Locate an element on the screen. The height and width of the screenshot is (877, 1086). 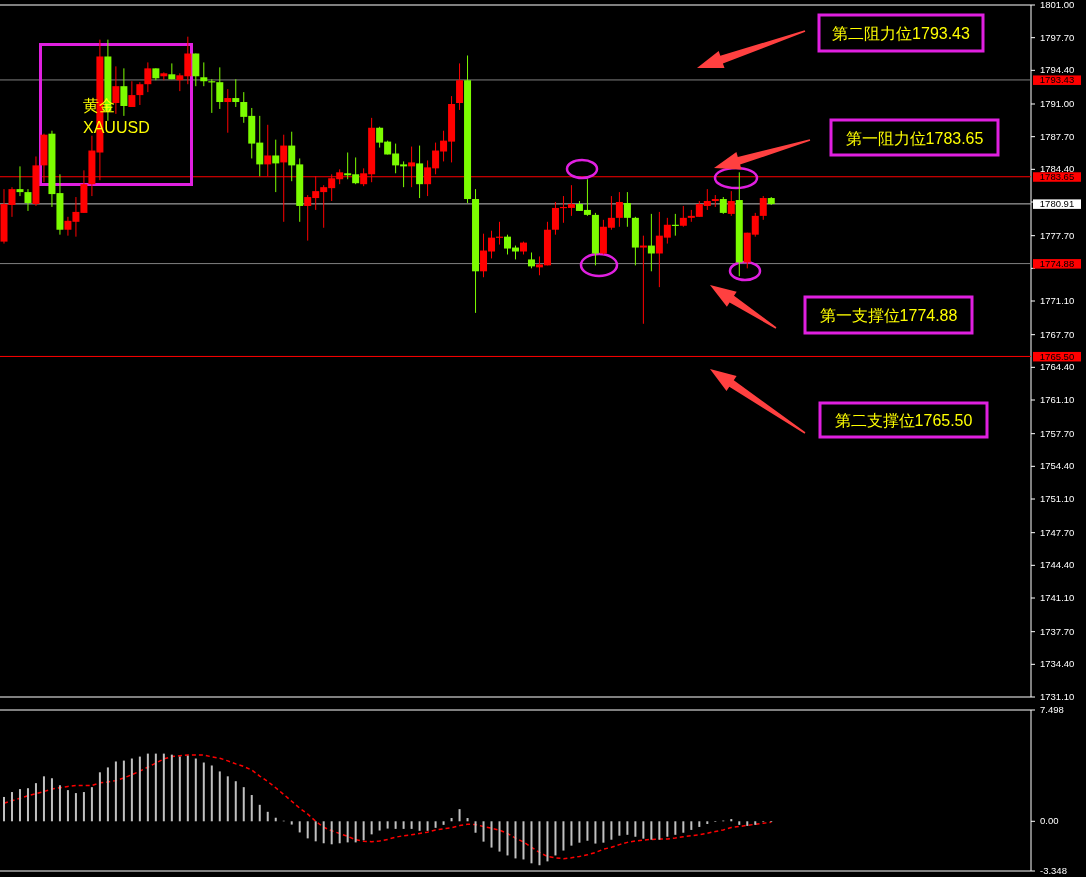
y-tick-label: 1794.40 is located at coordinates (1057, 70).